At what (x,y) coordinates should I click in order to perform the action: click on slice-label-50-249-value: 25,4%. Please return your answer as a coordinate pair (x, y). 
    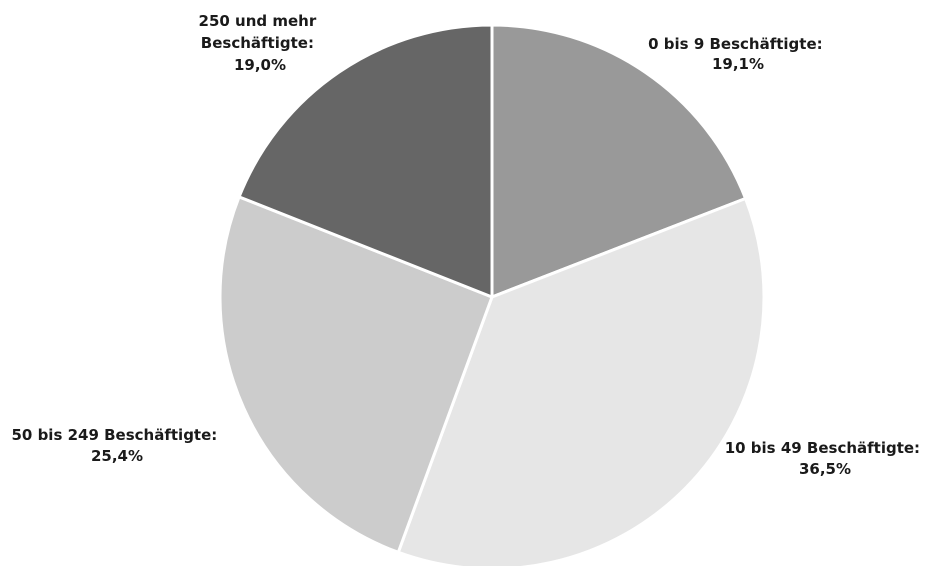
    Looking at the image, I should click on (117, 456).